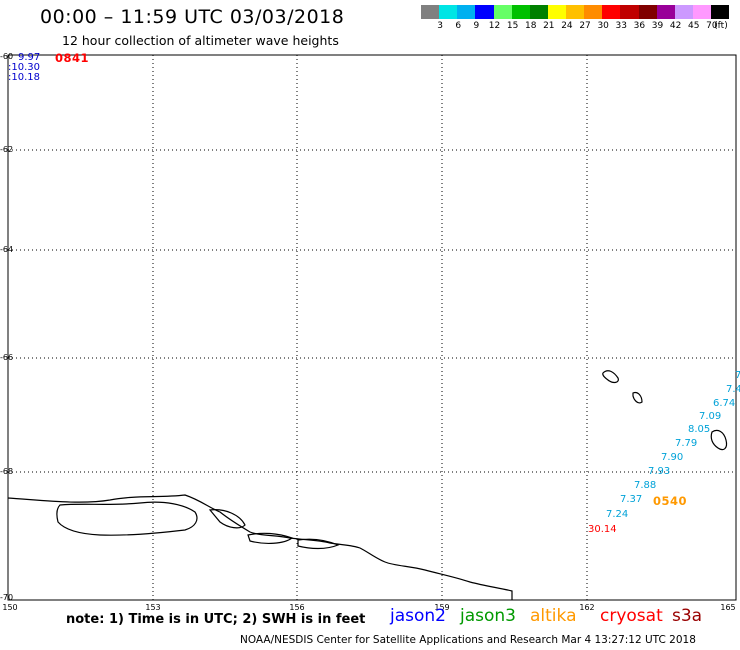 The height and width of the screenshot is (650, 740). What do you see at coordinates (687, 616) in the screenshot?
I see `legend-s3a: s3a` at bounding box center [687, 616].